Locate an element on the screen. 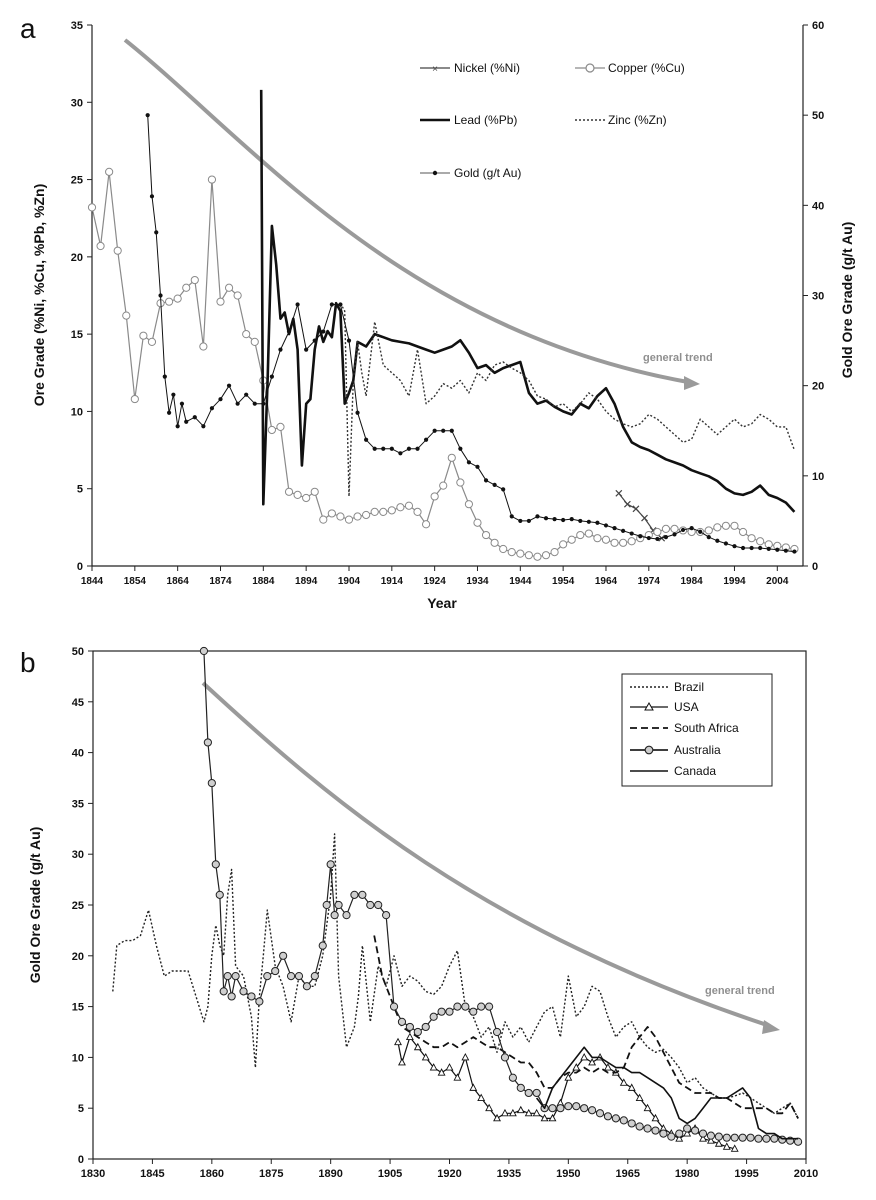 Image resolution: width=876 pixels, height=1200 pixels. panel-b-trend-arrowhead is located at coordinates (771, 1027).